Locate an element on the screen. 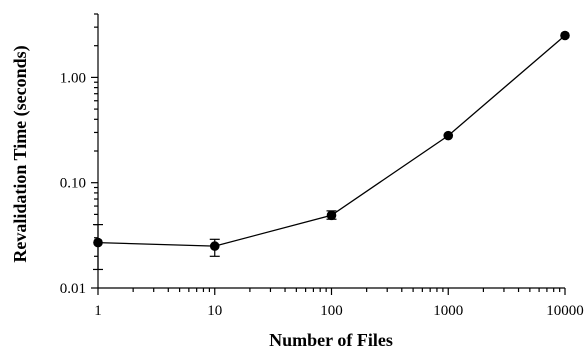 Image resolution: width=587 pixels, height=352 pixels. x-axis-title: Number of Files is located at coordinates (331, 340).